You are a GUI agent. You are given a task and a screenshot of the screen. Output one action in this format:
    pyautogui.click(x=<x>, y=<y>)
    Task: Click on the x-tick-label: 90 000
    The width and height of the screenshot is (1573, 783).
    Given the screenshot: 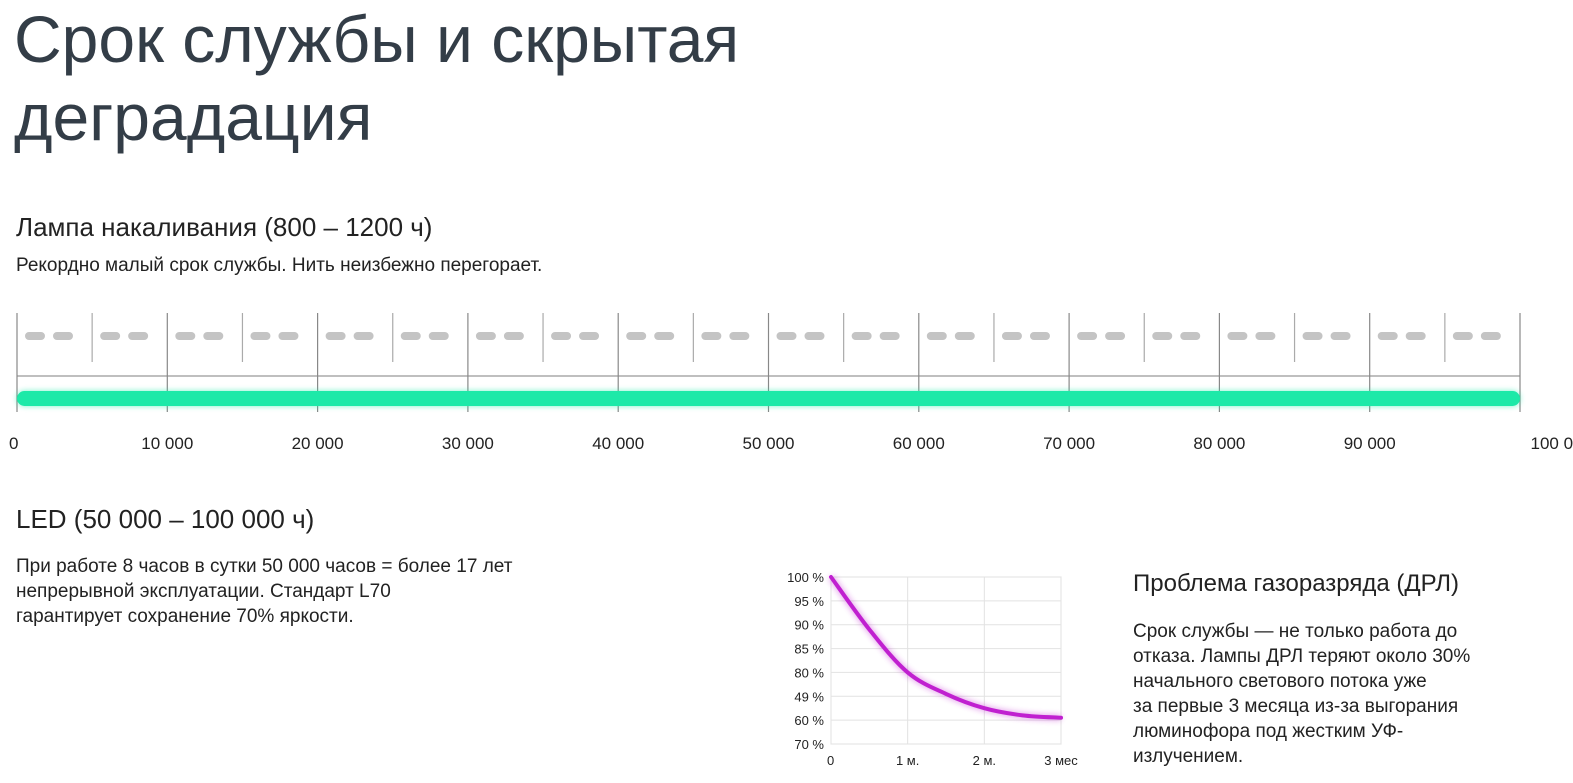 What is the action you would take?
    pyautogui.click(x=1370, y=443)
    